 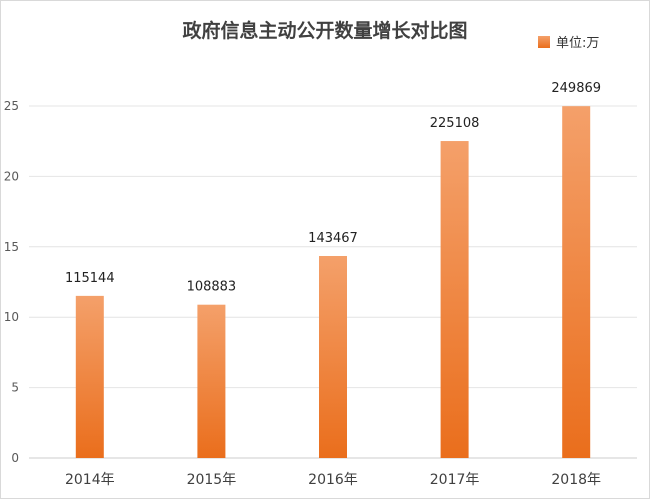 I want to click on legend-swatch, so click(x=544, y=42).